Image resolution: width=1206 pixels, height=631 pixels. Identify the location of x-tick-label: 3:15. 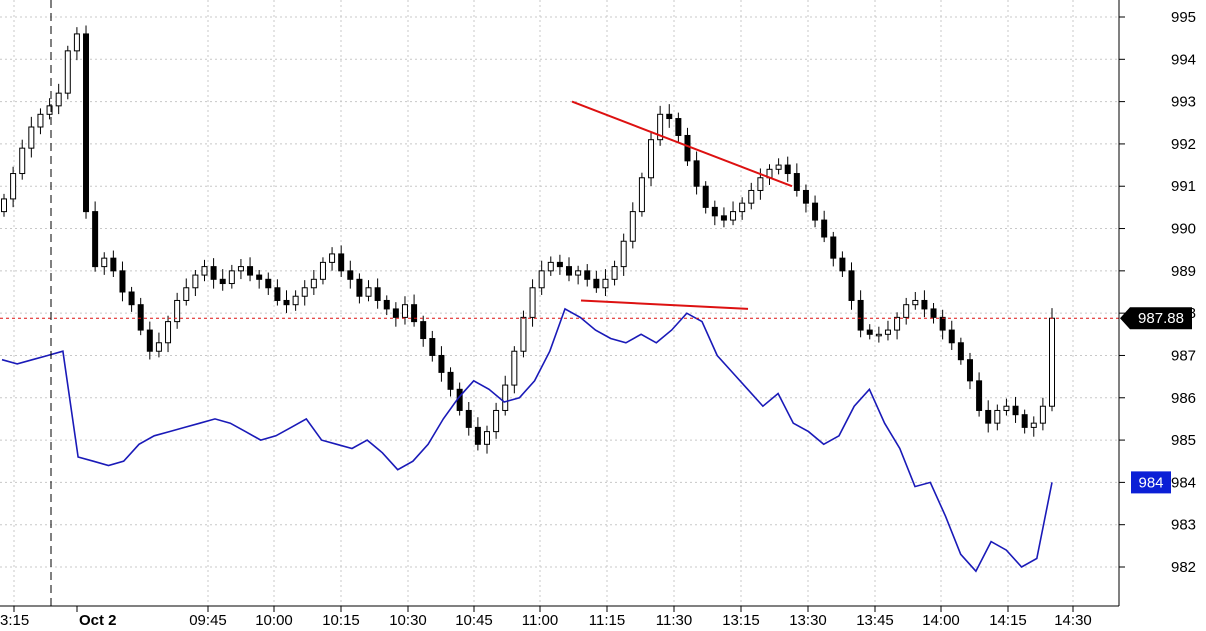
(14, 620).